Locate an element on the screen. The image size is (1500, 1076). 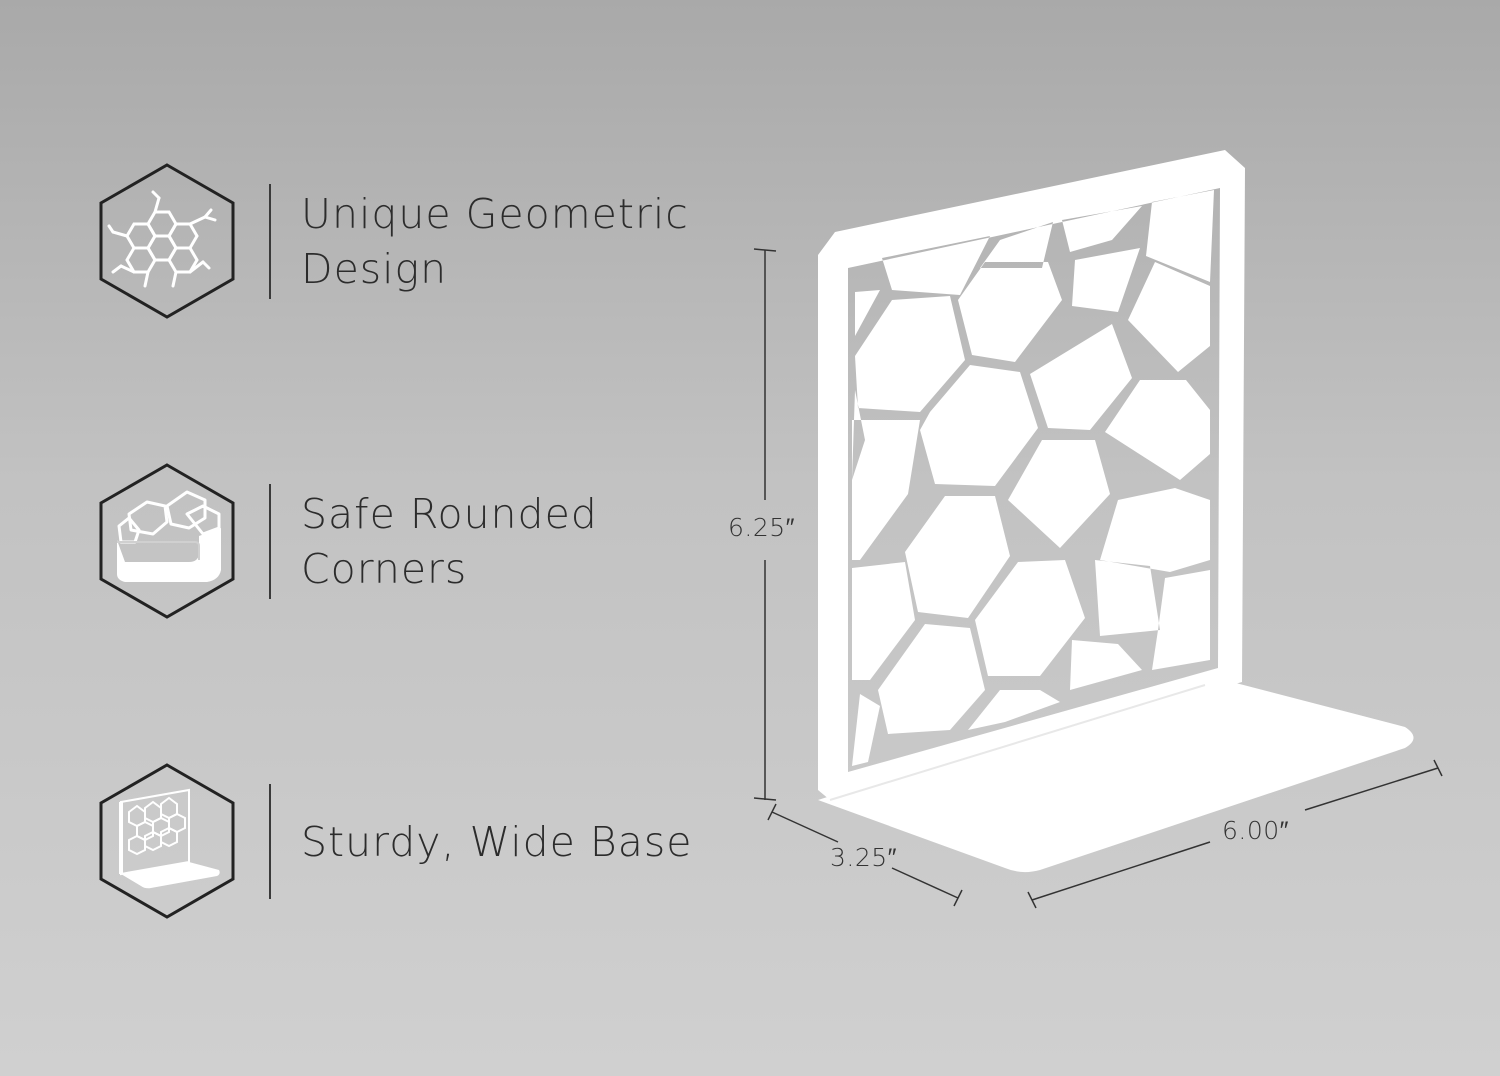
feature-safe-rounded-corners: Safe Rounded Corners is located at coordinates (415, 542).